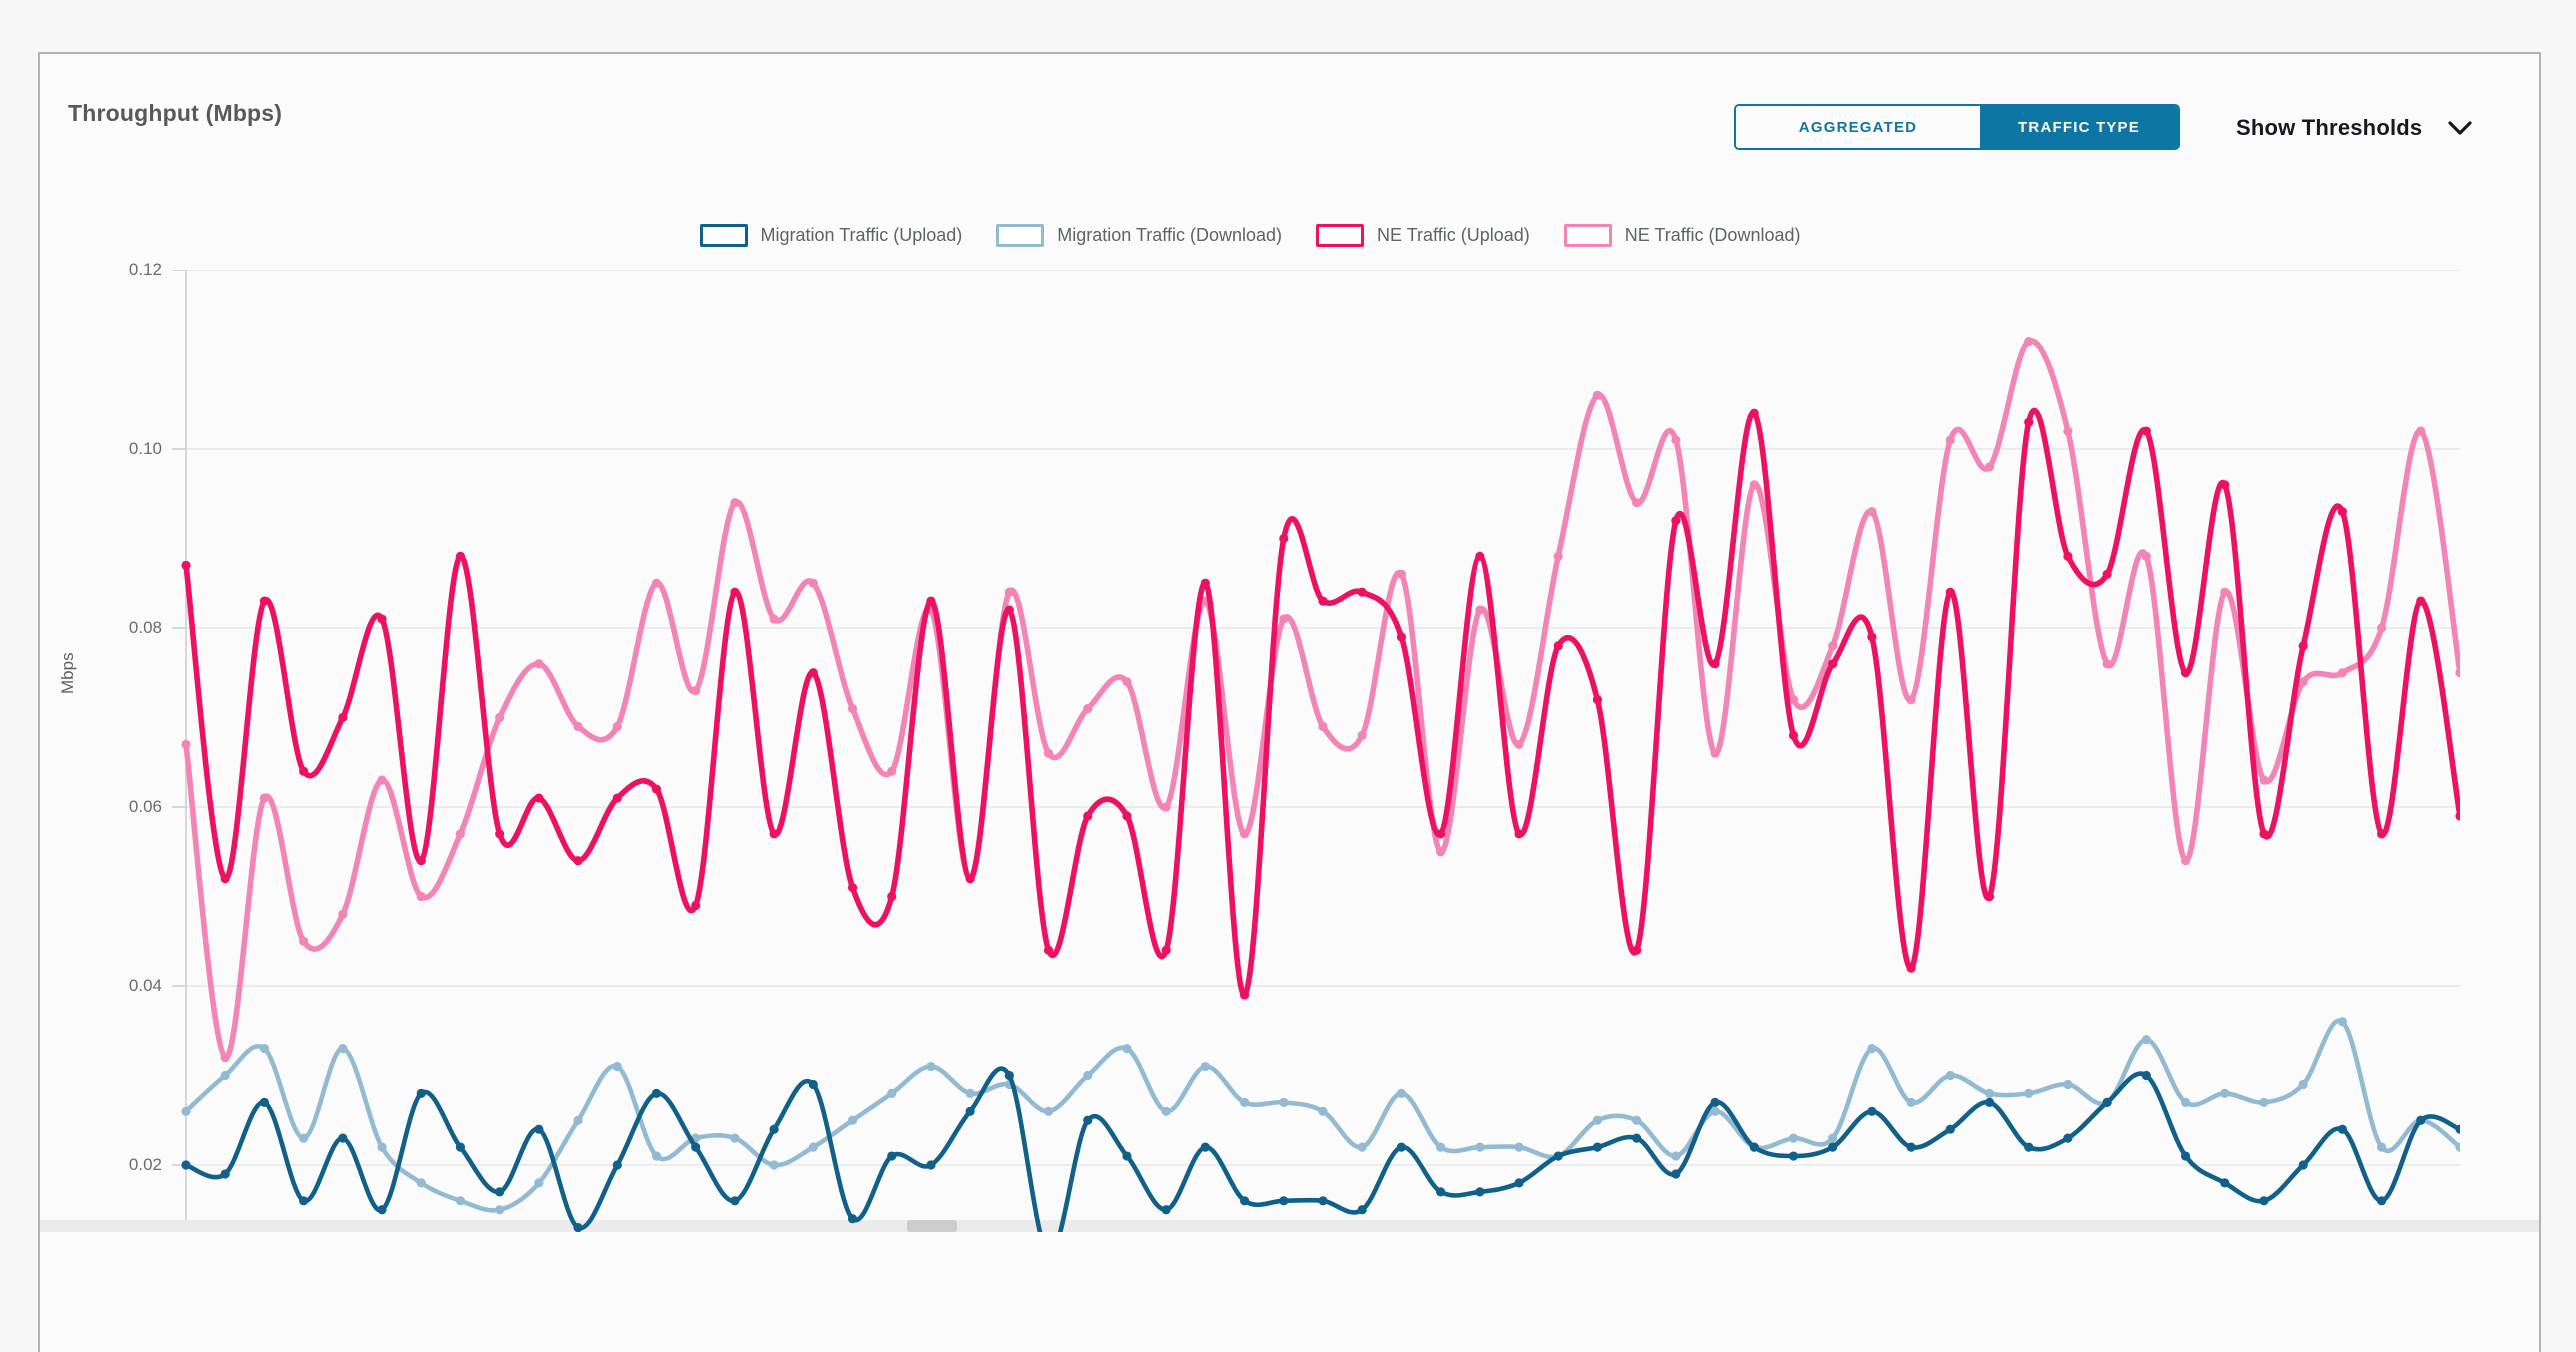  What do you see at coordinates (1423, 235) in the screenshot?
I see `legend-item-ne-traffic-upload-: NE Traffic (Upload)` at bounding box center [1423, 235].